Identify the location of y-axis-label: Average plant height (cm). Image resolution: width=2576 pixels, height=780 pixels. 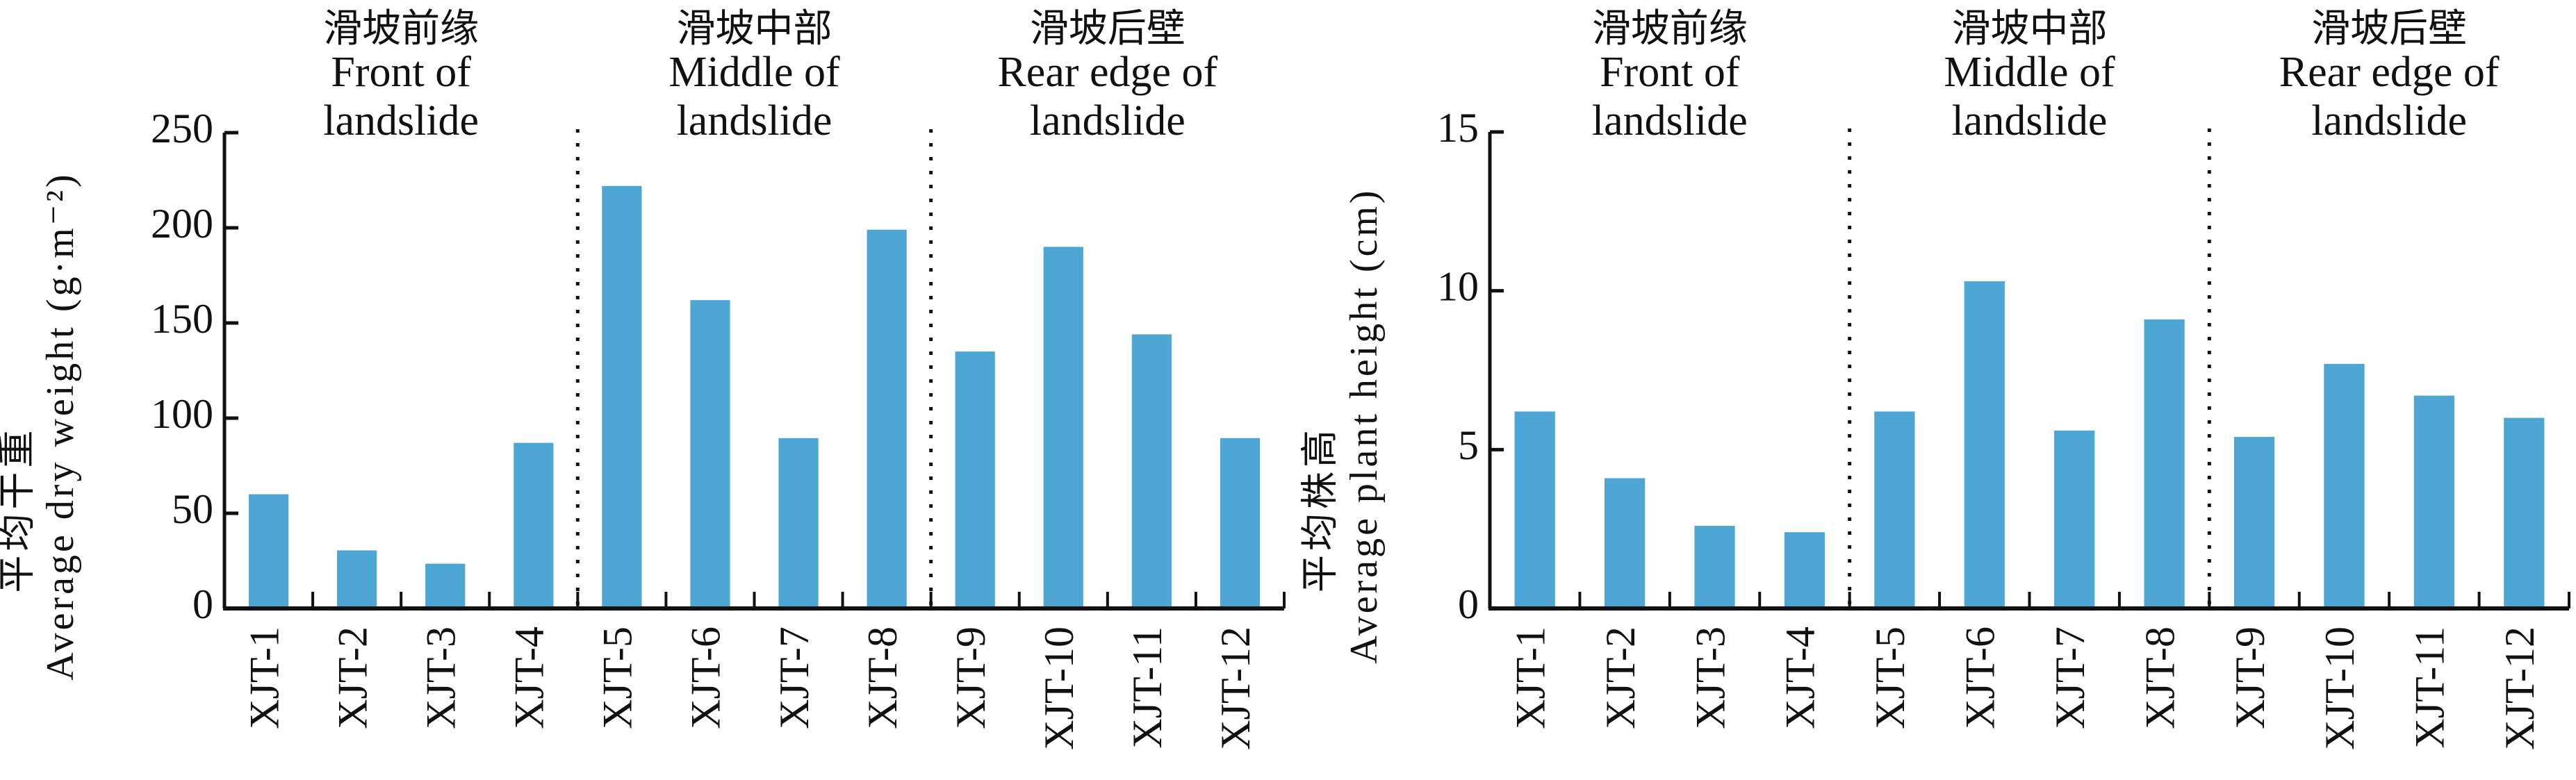
(1364, 425).